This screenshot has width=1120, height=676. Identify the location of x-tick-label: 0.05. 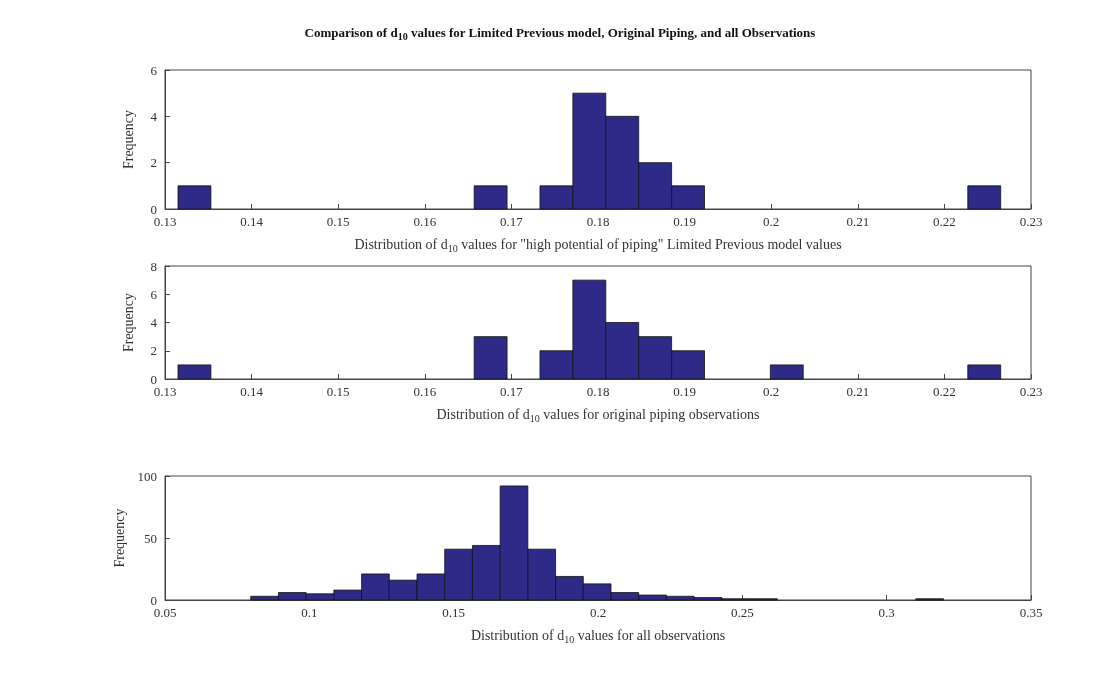
(165, 612).